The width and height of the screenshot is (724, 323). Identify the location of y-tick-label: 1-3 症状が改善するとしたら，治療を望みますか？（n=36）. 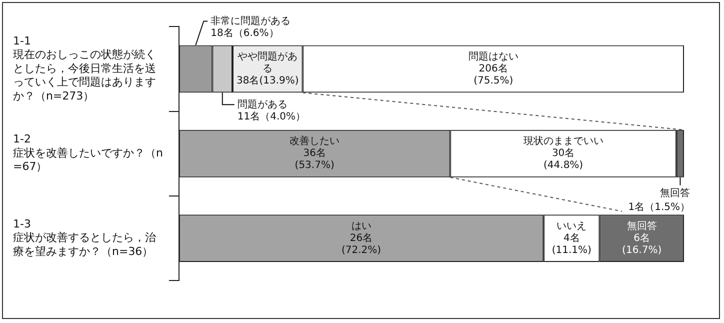
(84, 237).